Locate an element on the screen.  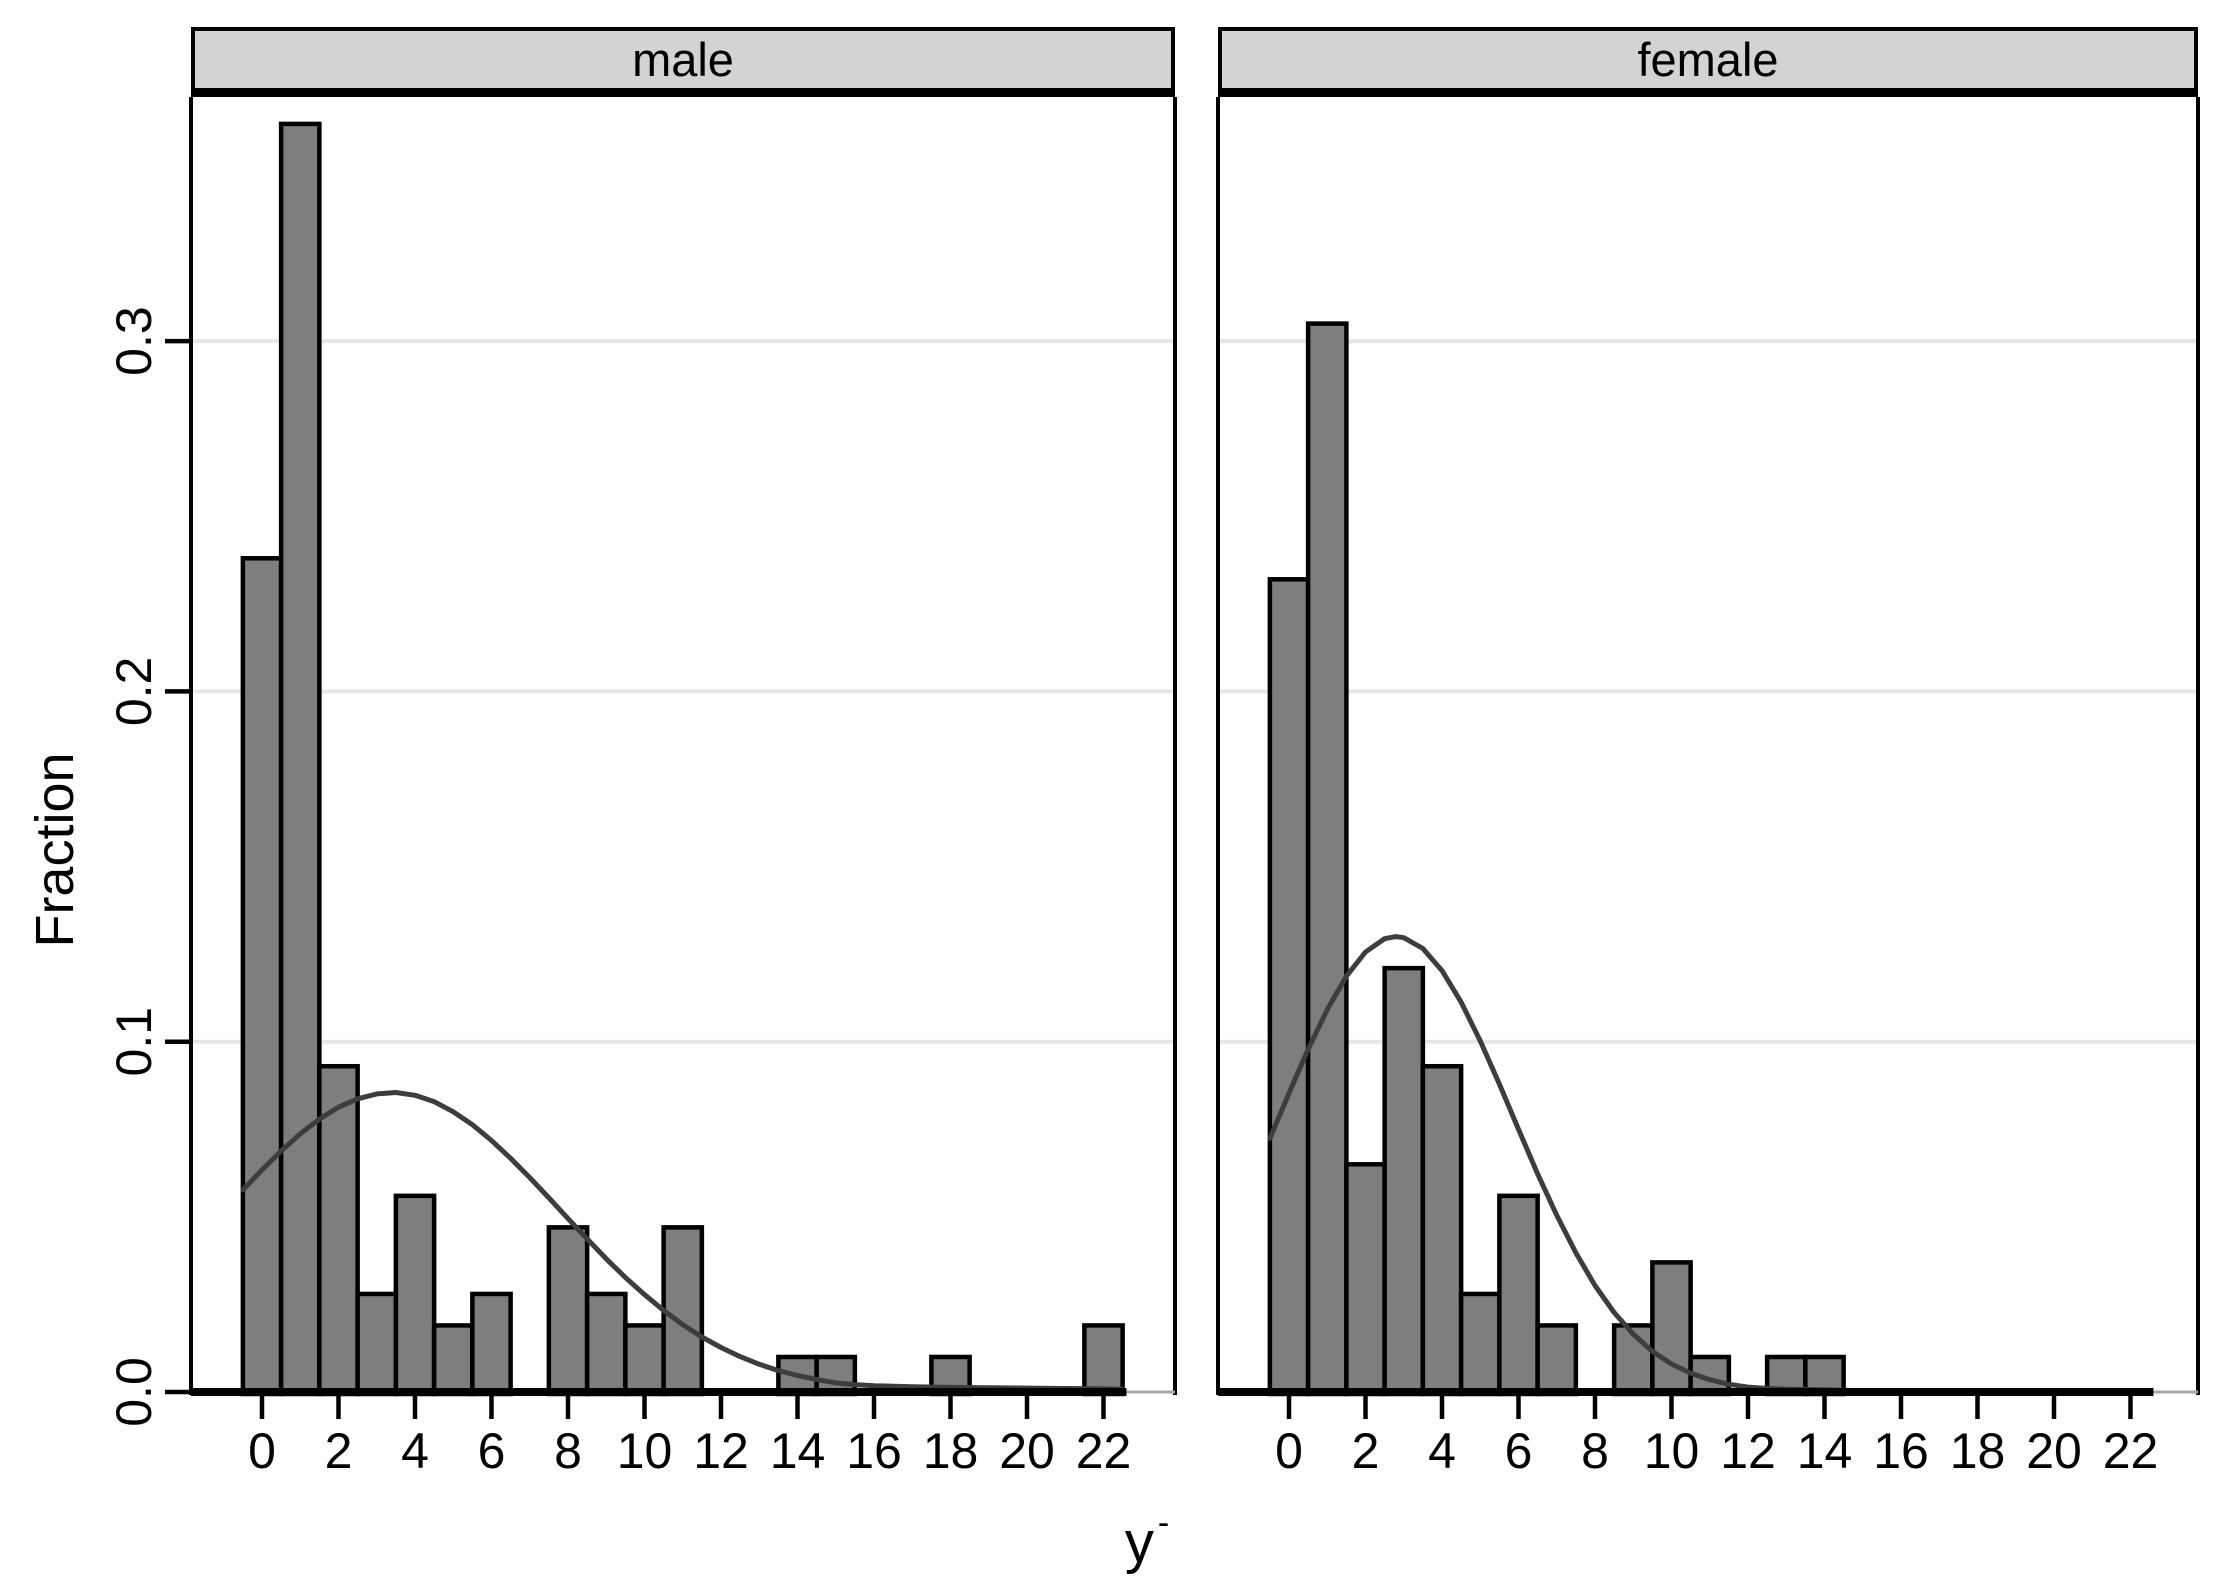
panel-header-female: female is located at coordinates (1708, 62).